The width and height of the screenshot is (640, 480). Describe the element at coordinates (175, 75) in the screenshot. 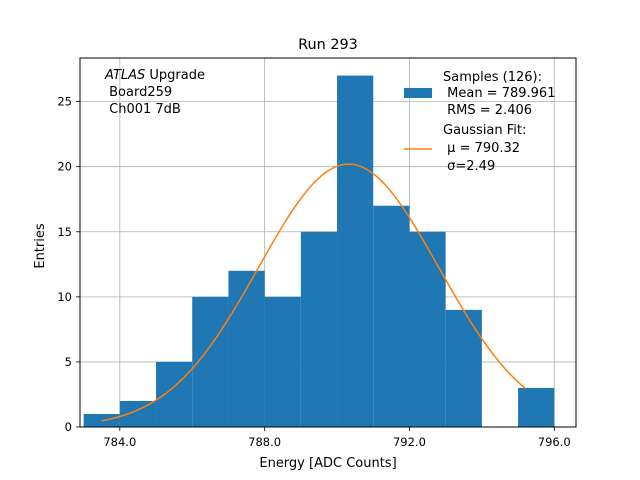

I see `annotation-upgrade: Upgrade` at that location.